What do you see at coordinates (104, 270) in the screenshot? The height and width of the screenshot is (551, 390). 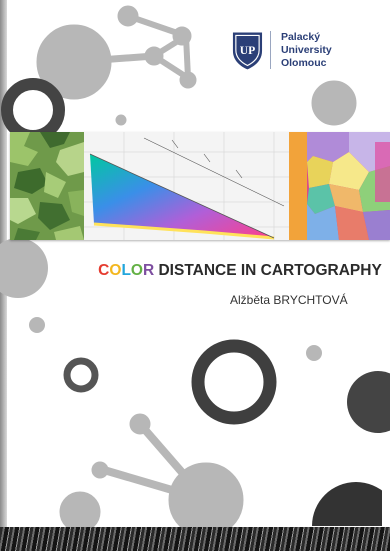 I see `title-letter-c: C` at bounding box center [104, 270].